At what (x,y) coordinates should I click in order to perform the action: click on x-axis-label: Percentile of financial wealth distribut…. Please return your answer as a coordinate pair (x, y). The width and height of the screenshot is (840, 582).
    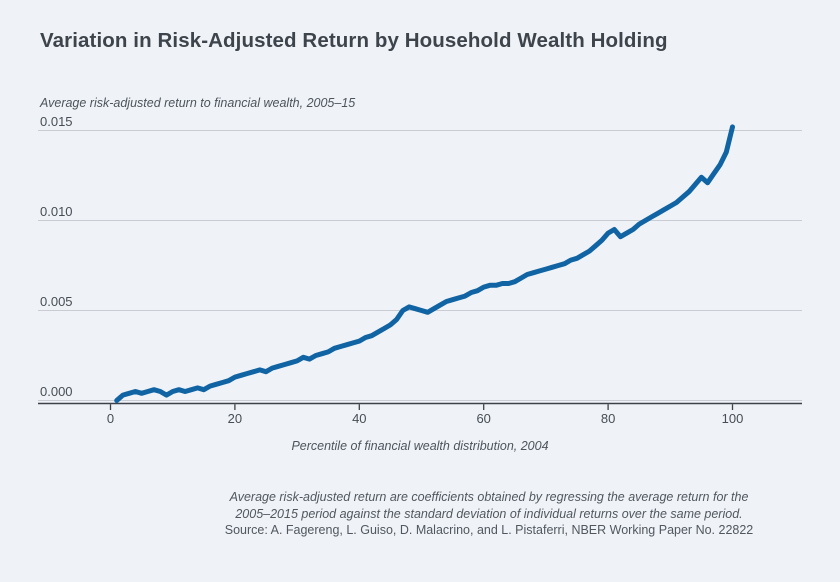
    Looking at the image, I should click on (420, 446).